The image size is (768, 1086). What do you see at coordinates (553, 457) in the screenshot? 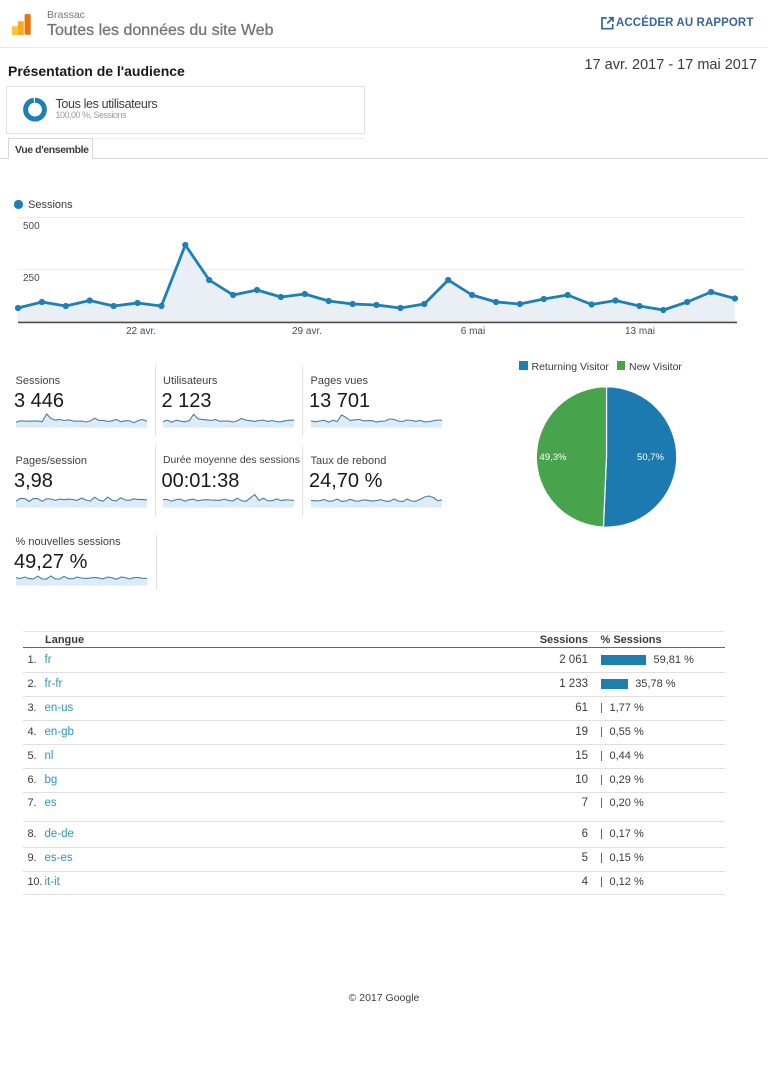
I see `svg-text: 49,3%` at bounding box center [553, 457].